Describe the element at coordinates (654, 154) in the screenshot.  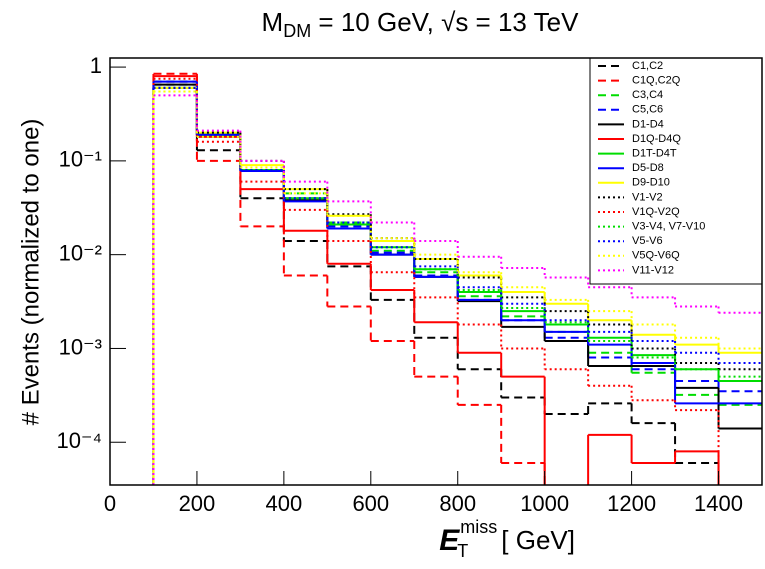
I see `legend-label: D1T-D4T` at that location.